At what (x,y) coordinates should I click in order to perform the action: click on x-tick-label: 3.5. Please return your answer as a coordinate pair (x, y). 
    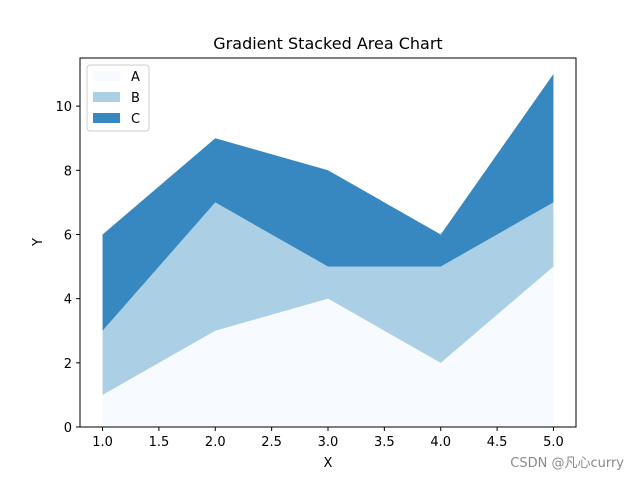
    Looking at the image, I should click on (384, 442).